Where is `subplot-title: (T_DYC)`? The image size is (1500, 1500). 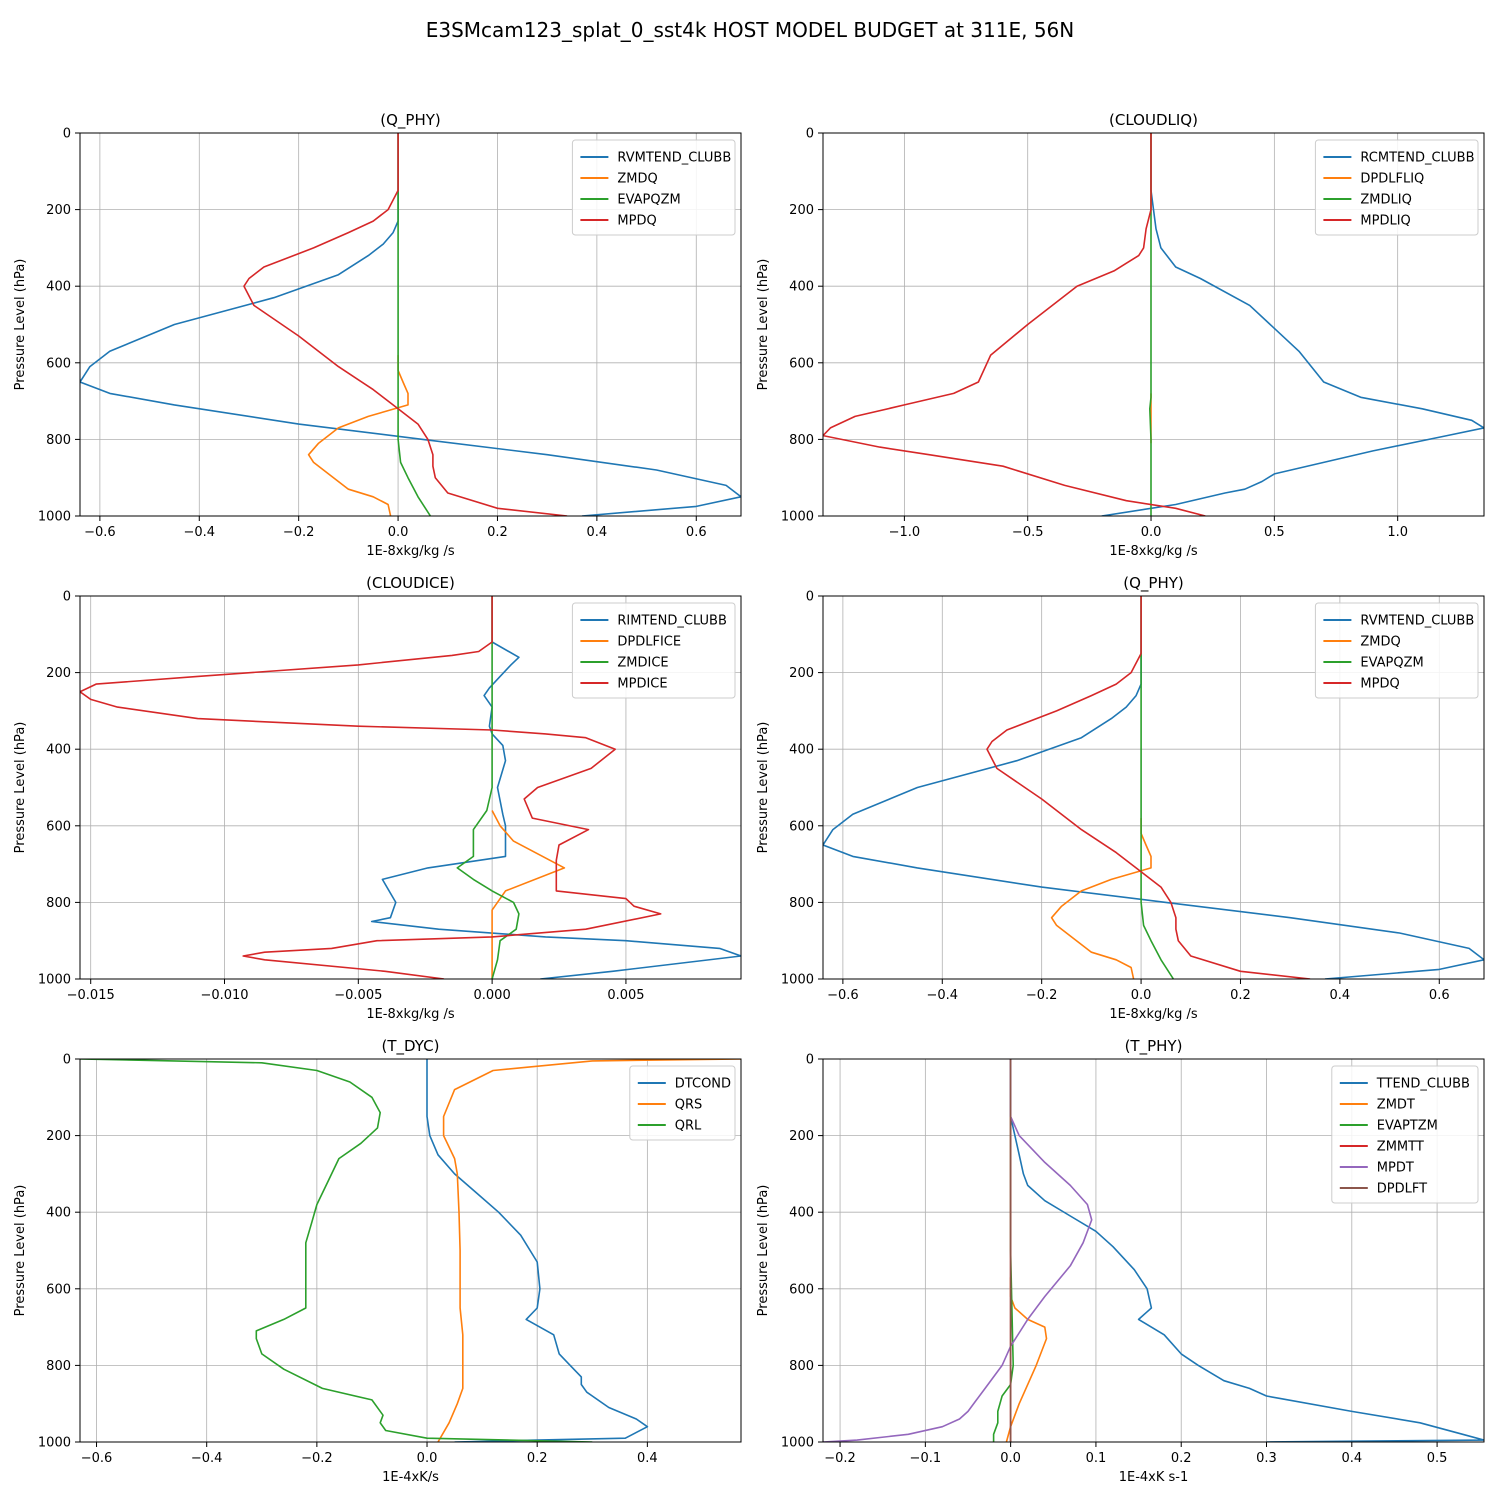
subplot-title: (T_DYC) is located at coordinates (411, 1046).